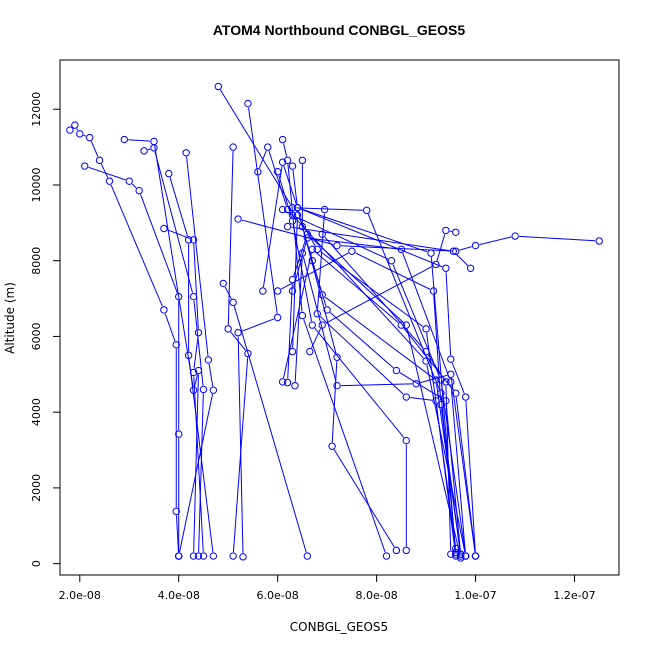  What do you see at coordinates (475, 595) in the screenshot?
I see `x-tick-label: 1.0e-07` at bounding box center [475, 595].